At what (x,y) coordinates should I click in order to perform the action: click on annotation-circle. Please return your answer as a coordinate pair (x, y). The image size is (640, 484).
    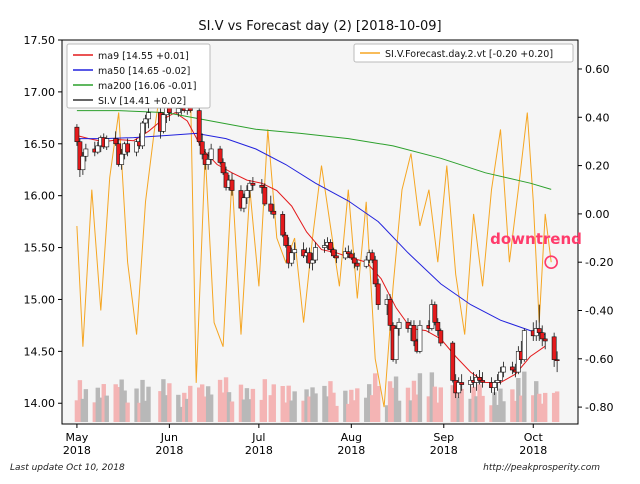
    Looking at the image, I should click on (551, 262).